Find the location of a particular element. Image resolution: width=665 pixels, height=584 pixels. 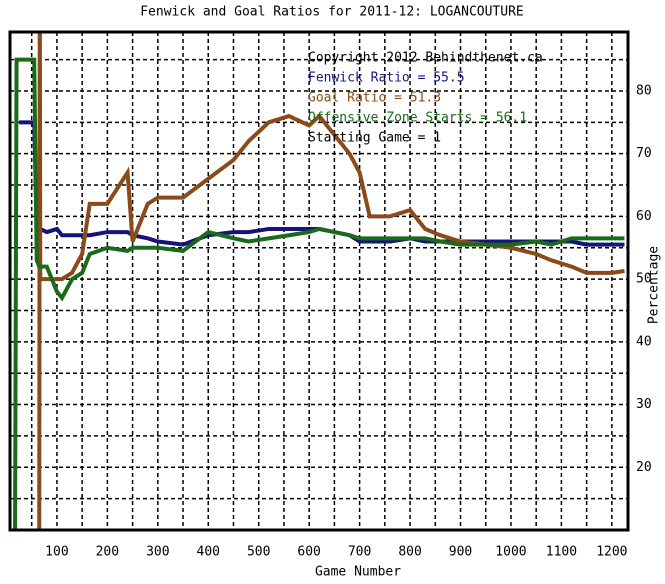

x-tick-label: 1100 is located at coordinates (561, 552).